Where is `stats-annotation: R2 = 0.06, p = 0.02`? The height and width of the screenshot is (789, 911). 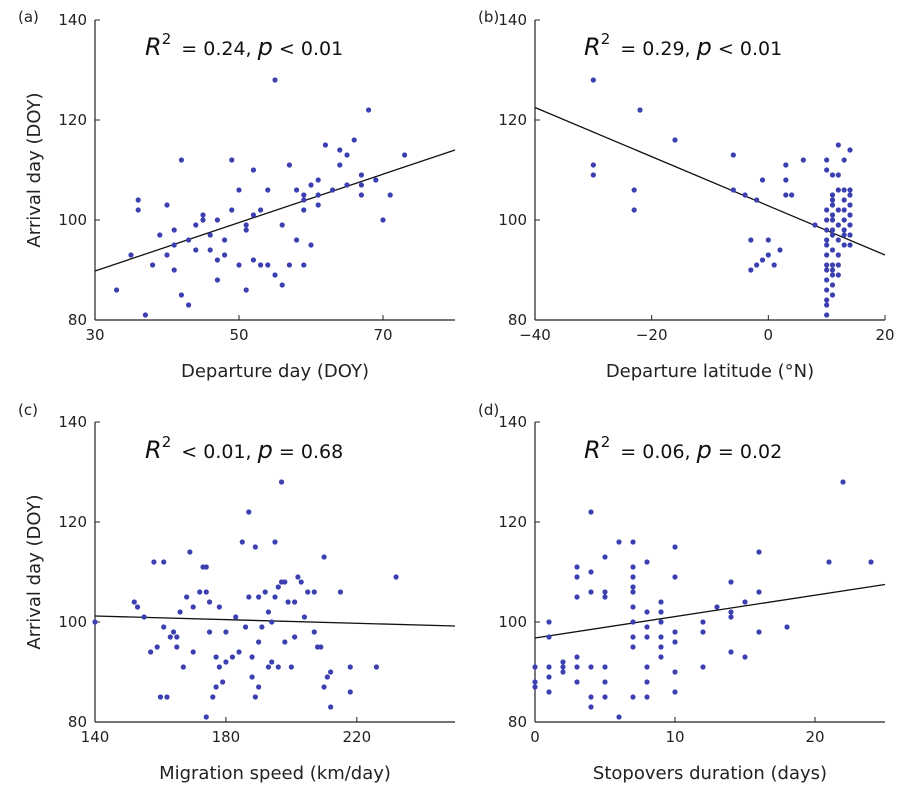
stats-annotation: R2 = 0.06, p = 0.02 is located at coordinates (683, 448).